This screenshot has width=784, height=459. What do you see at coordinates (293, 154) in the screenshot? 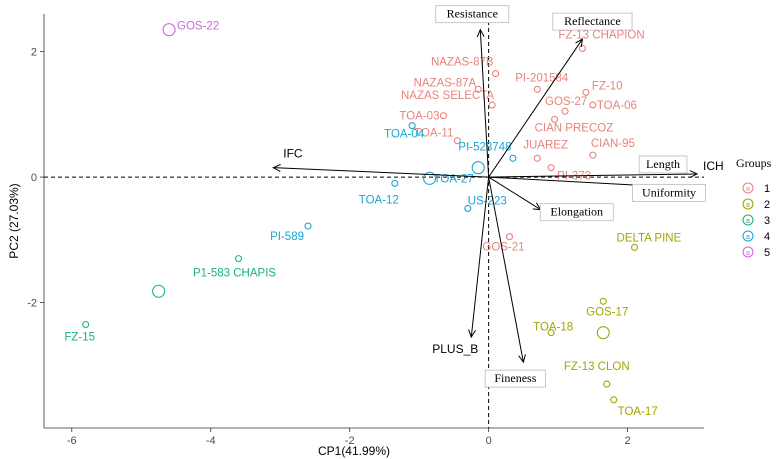
I see `vector-label-ifc: IFC` at bounding box center [293, 154].